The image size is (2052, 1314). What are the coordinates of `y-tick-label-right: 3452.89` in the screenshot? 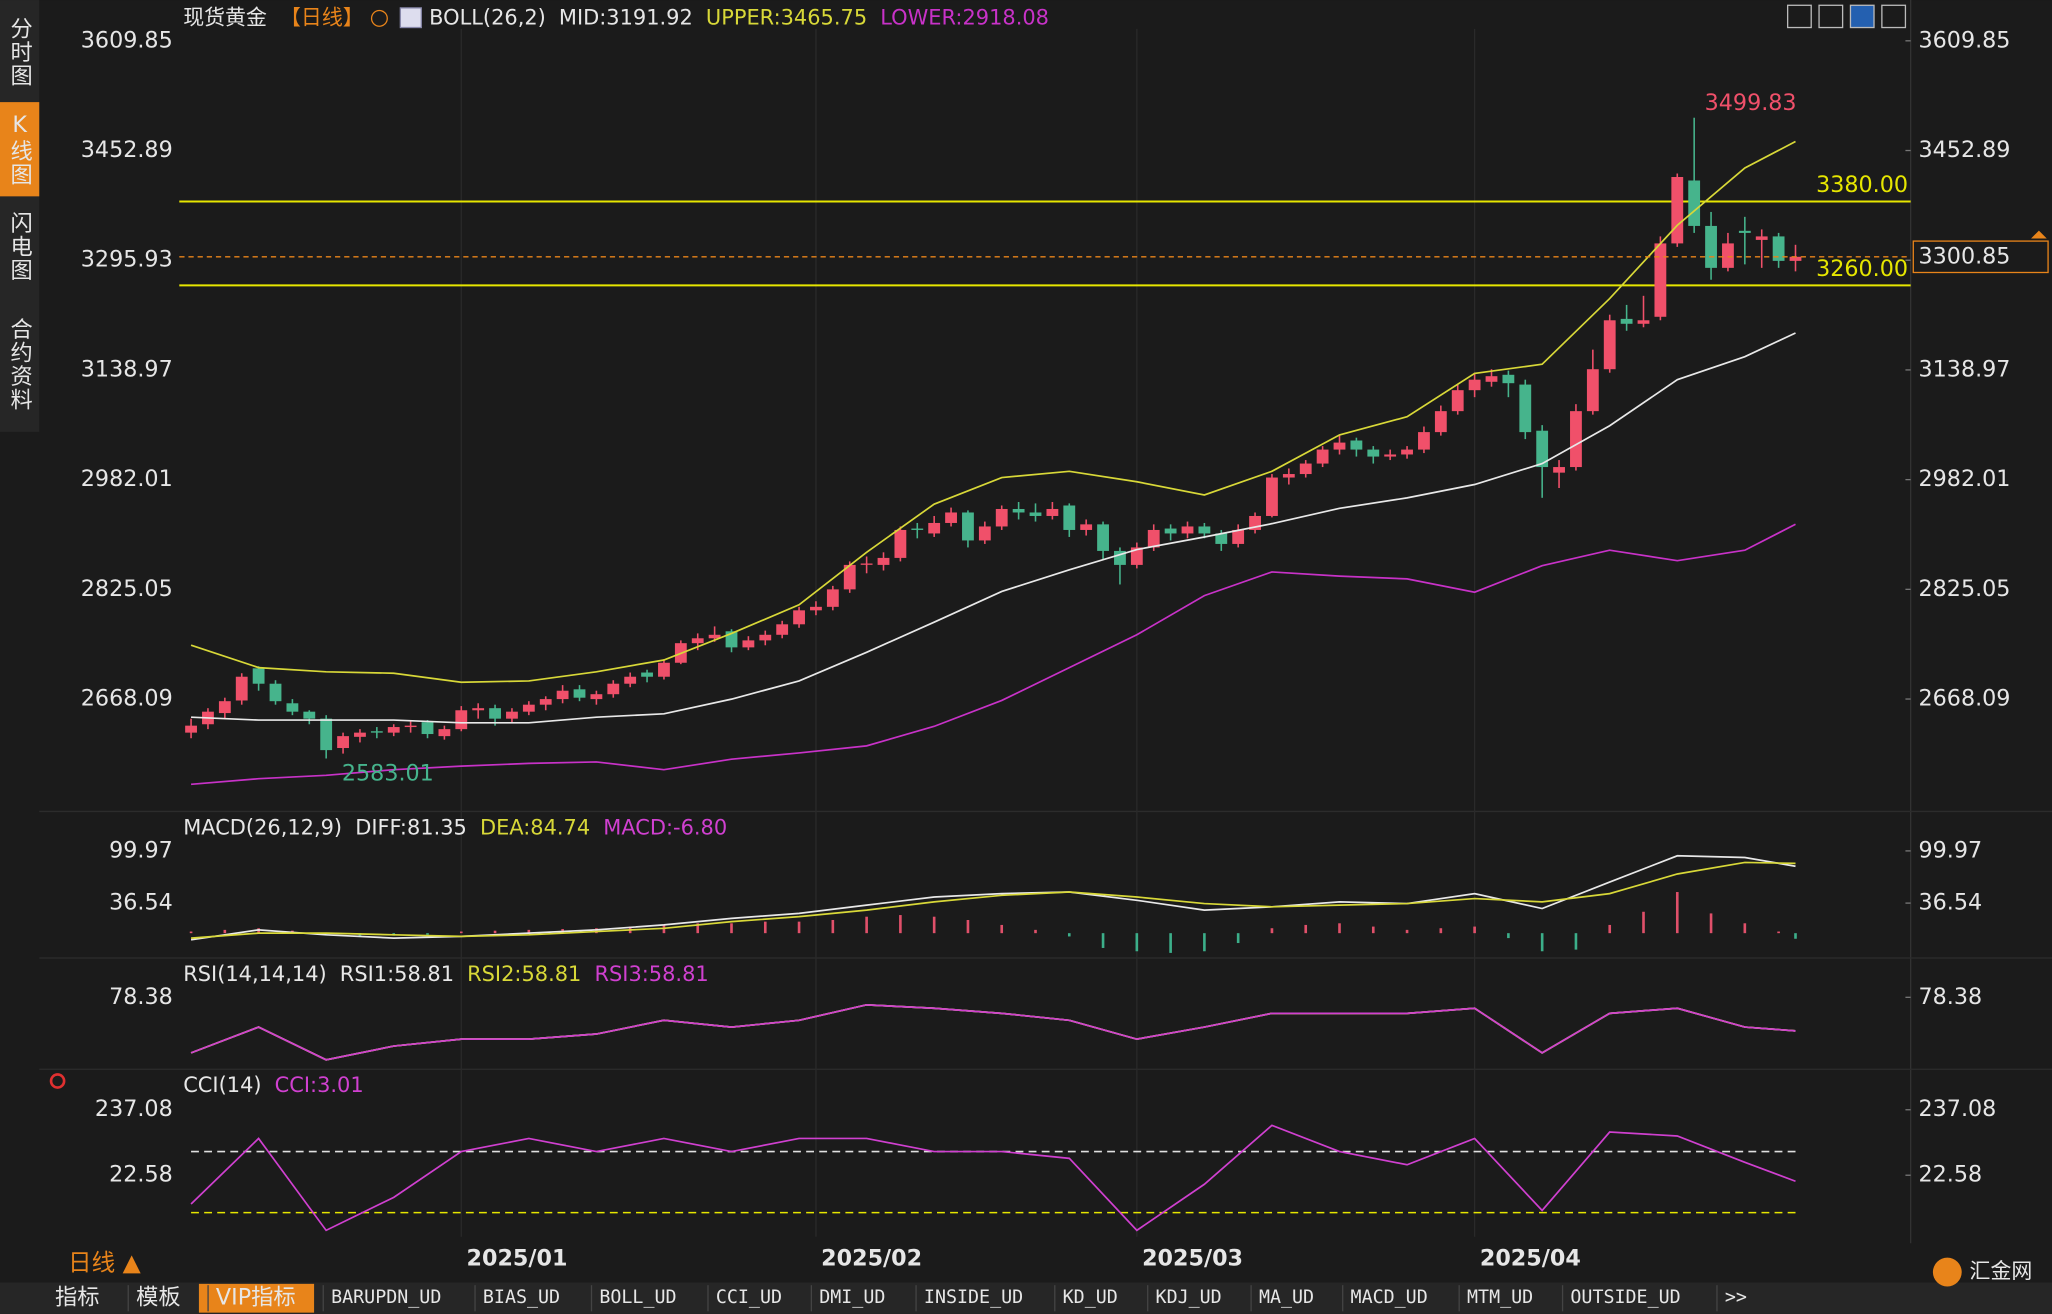 It's located at (1965, 150).